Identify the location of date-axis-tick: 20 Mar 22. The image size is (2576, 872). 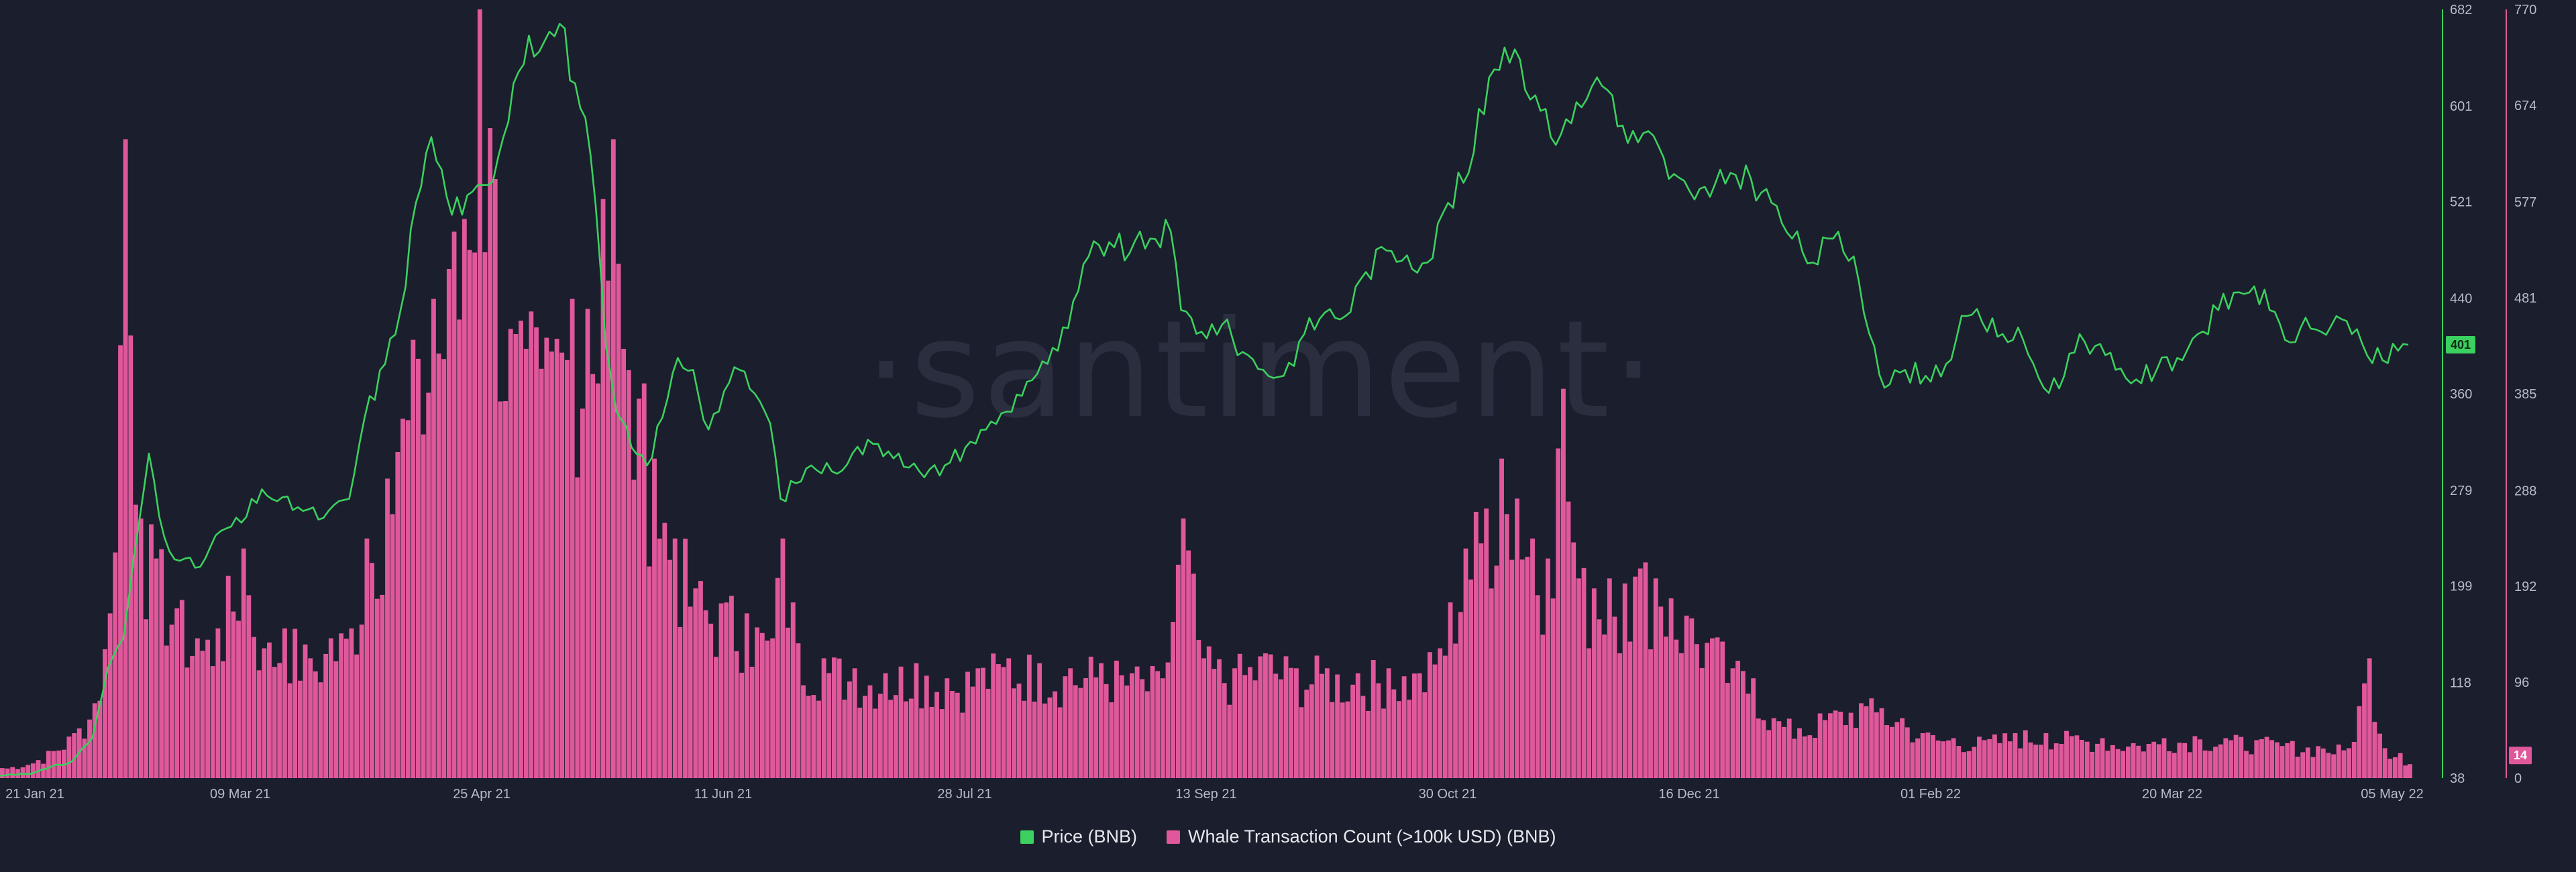
(2172, 795).